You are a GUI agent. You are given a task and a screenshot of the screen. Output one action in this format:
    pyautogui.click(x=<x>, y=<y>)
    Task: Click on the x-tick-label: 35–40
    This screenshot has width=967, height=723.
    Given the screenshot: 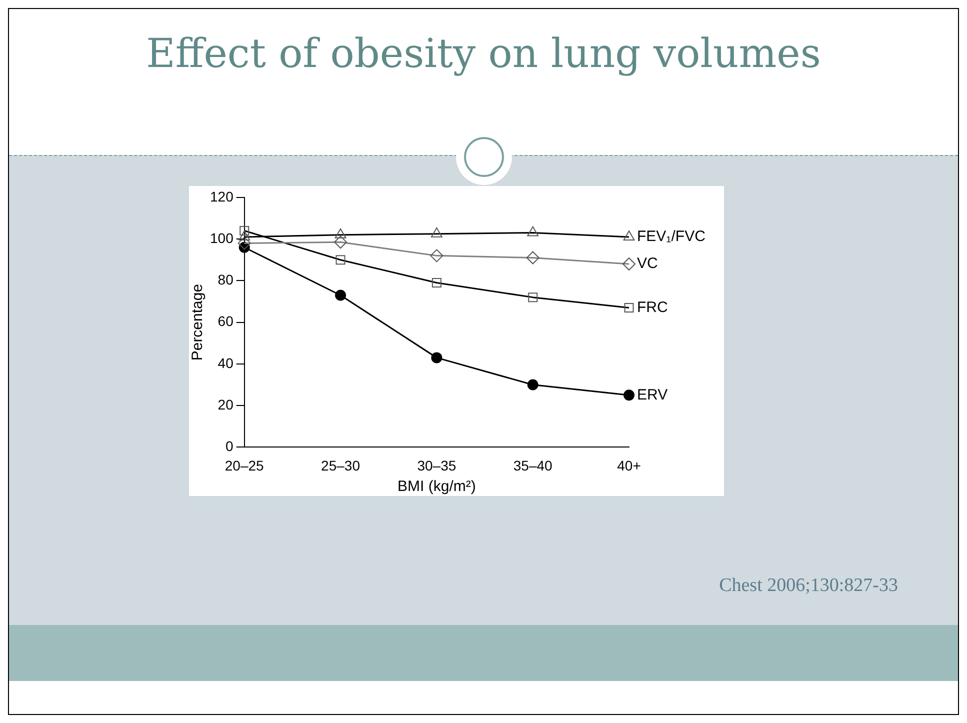 What is the action you would take?
    pyautogui.click(x=533, y=465)
    